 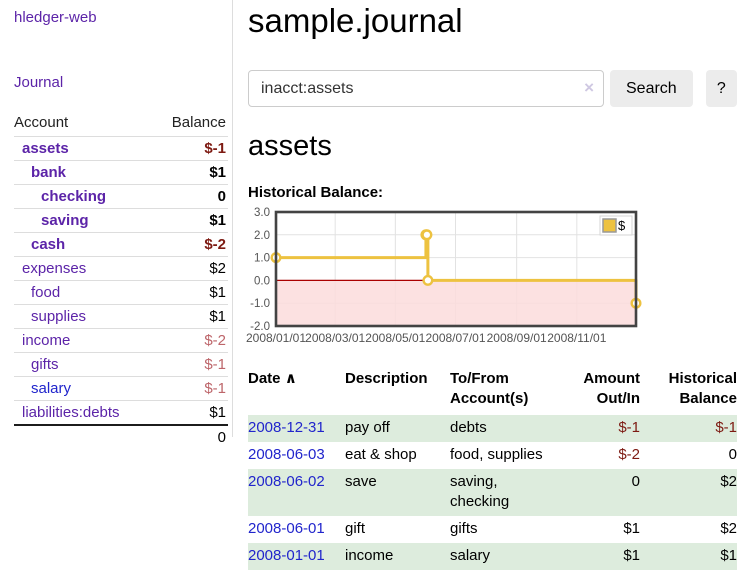 I want to click on account-link: cash, so click(x=48, y=244).